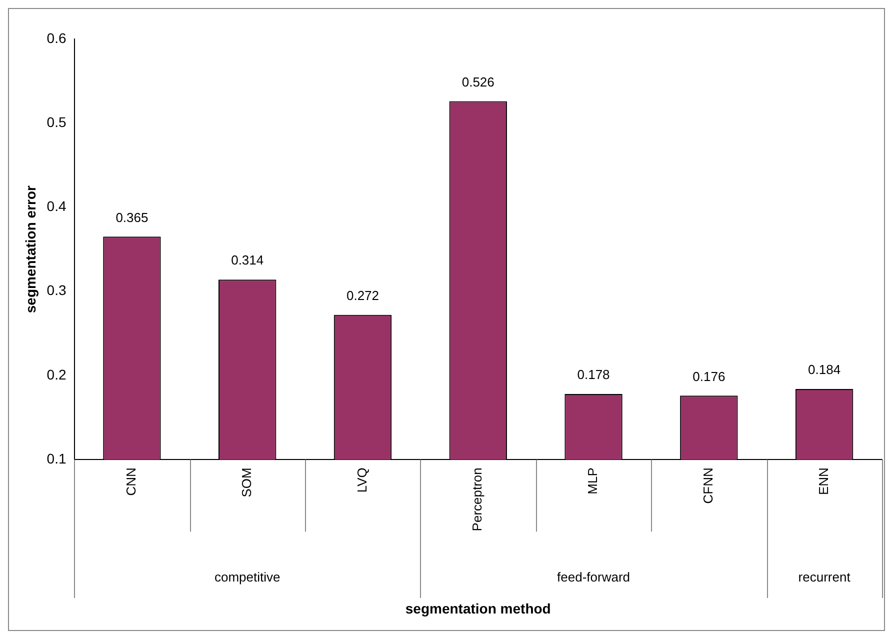  Describe the element at coordinates (478, 608) in the screenshot. I see `x-axis-title: segmentation method` at that location.